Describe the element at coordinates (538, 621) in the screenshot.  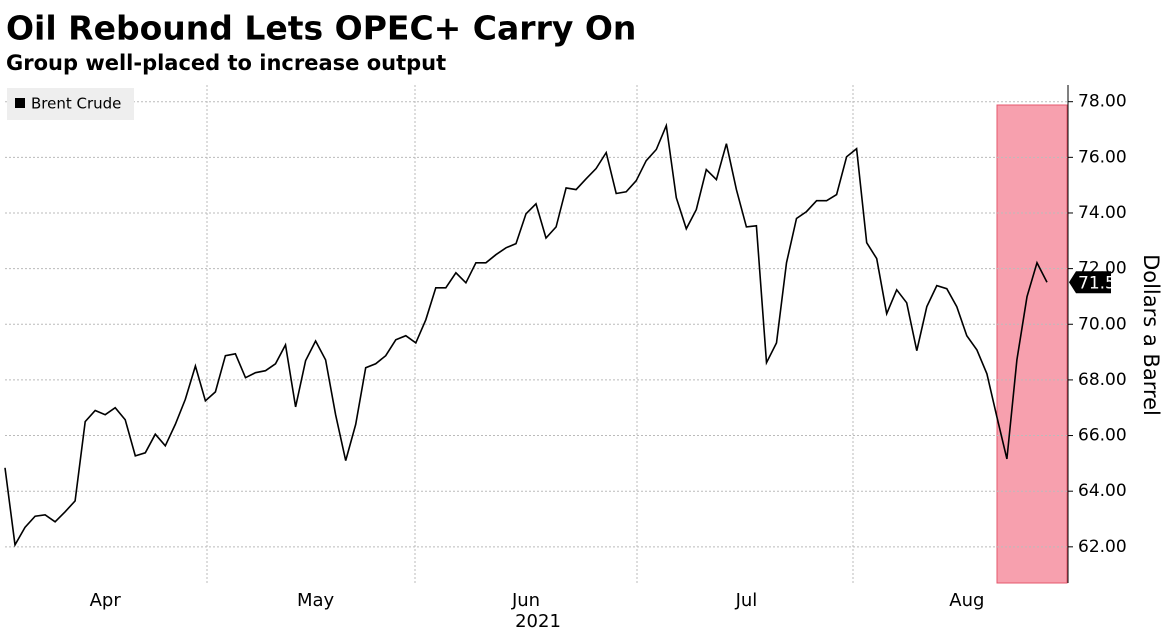
I see `x-axis-label: 2021` at that location.